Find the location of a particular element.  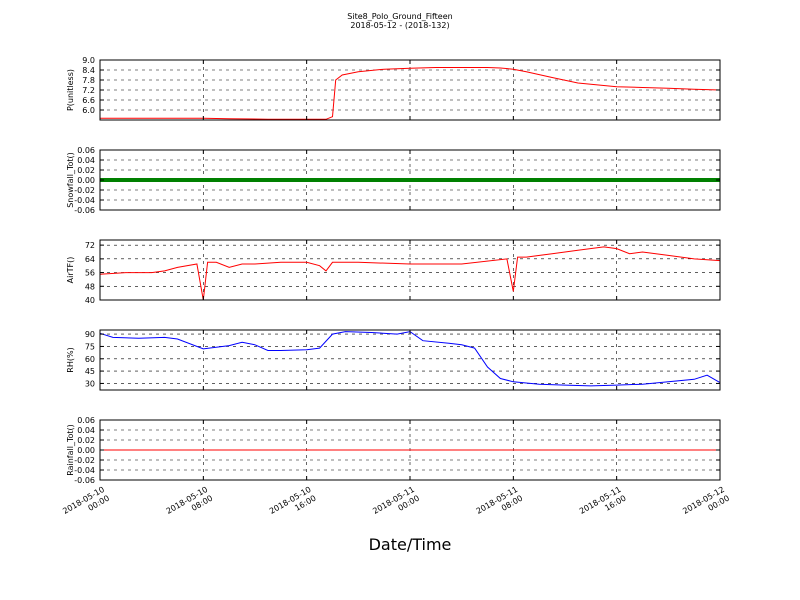

x-tick-label: 2018-05-1000:00 is located at coordinates (86, 505).